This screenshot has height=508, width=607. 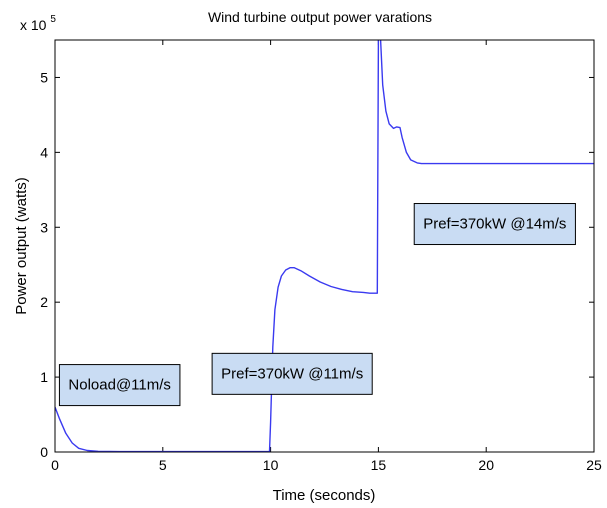 I want to click on annotation-text: Pref=370kW @11m/s, so click(x=292, y=373).